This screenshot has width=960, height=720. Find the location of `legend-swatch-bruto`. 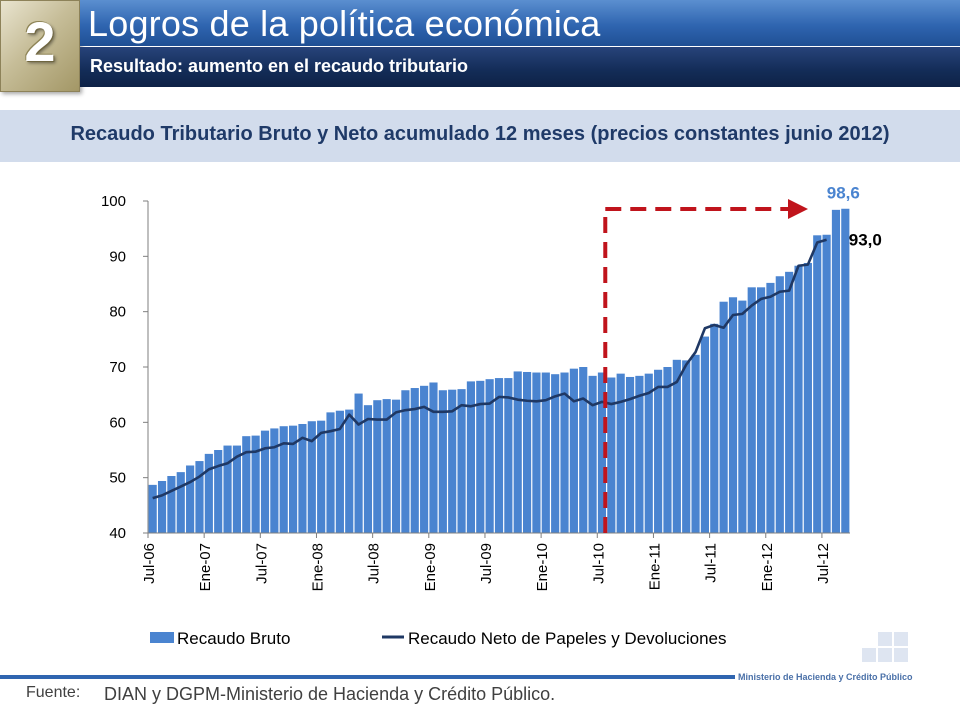

legend-swatch-bruto is located at coordinates (162, 637).